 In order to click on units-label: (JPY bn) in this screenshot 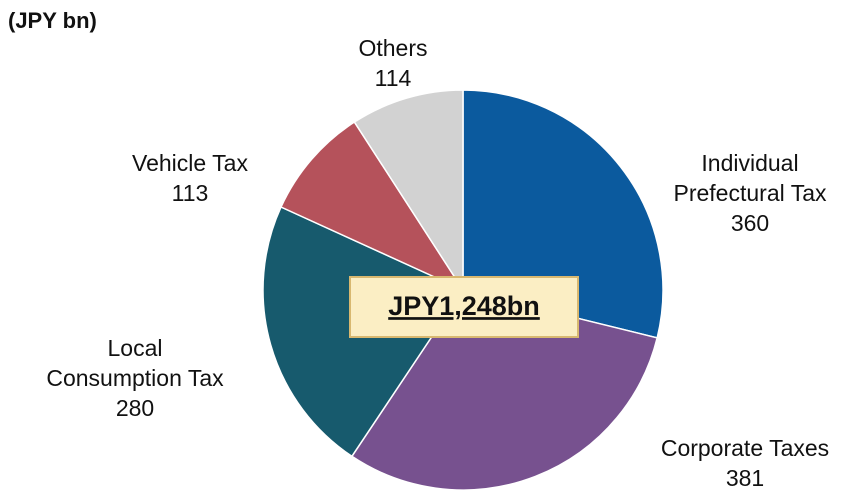, I will do `click(52, 20)`.